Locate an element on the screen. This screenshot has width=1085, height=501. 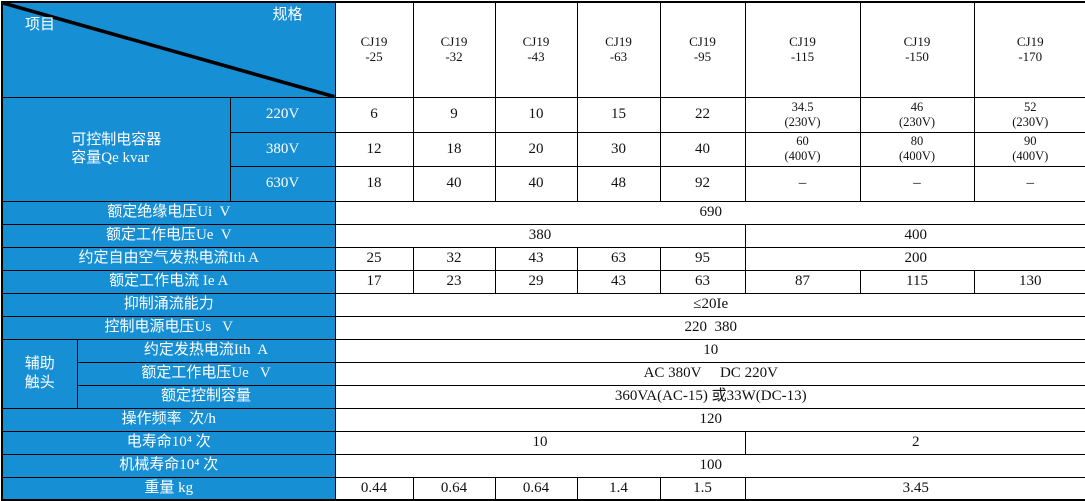
capacity-cell: 30 is located at coordinates (618, 149).